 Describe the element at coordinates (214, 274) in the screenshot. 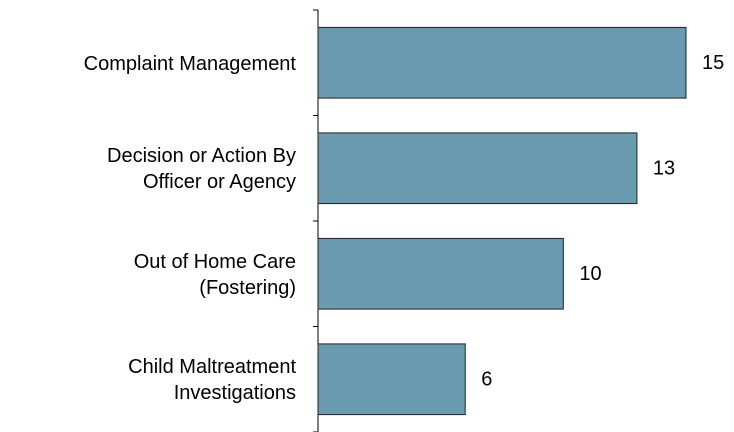

I see `category-label: Out of Home Care (Fostering)` at that location.